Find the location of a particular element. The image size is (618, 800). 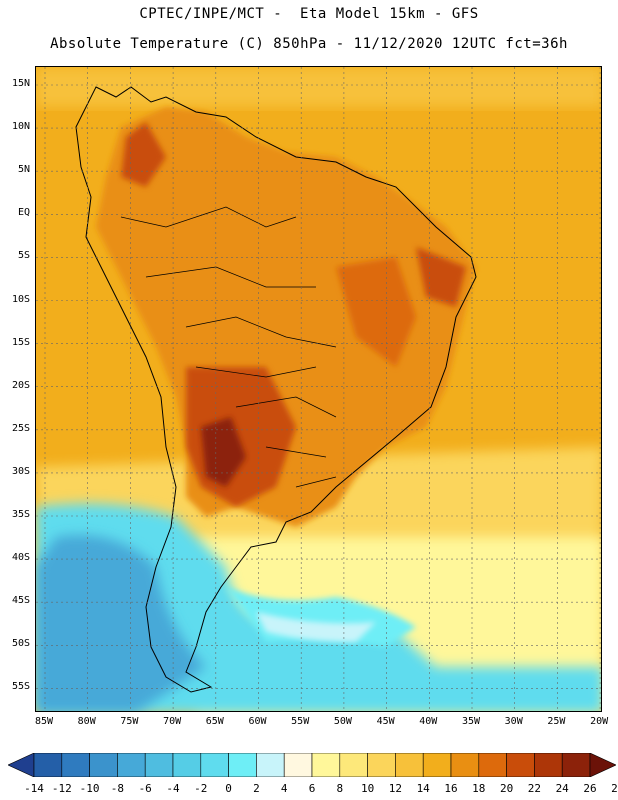

warm-patch-brazil is located at coordinates (376, 312).